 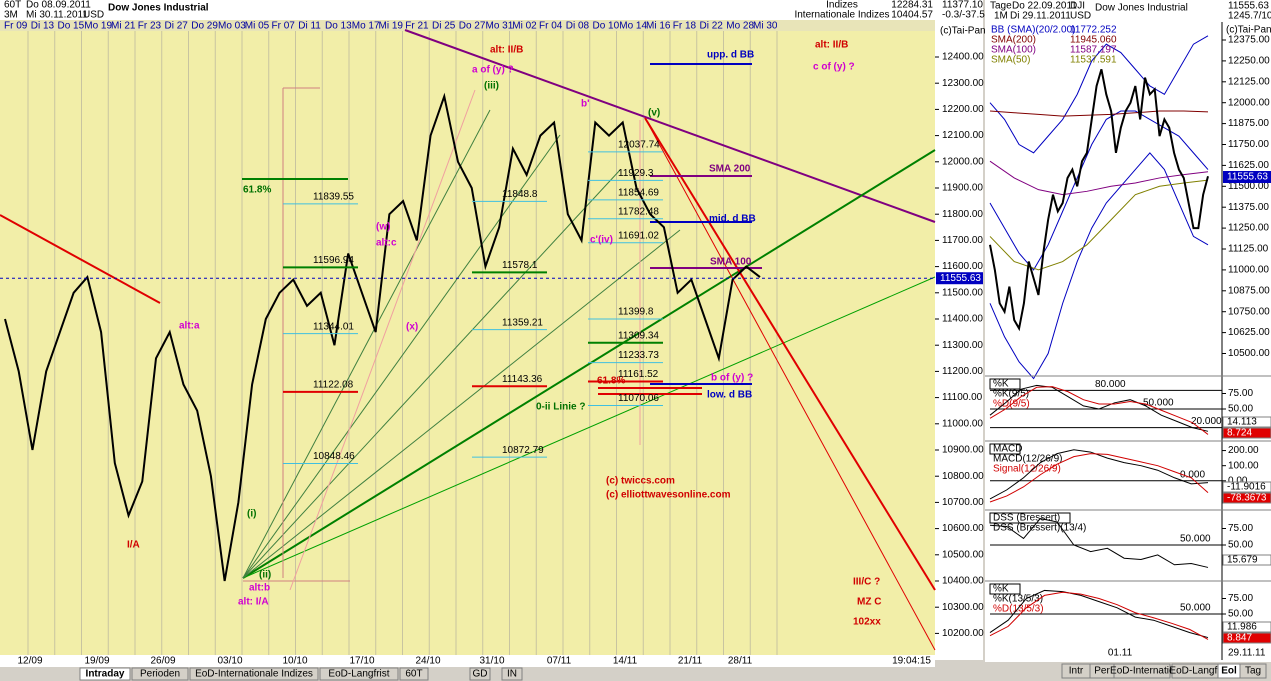 I want to click on subgroup: Internationale Indizes, so click(x=841, y=15).